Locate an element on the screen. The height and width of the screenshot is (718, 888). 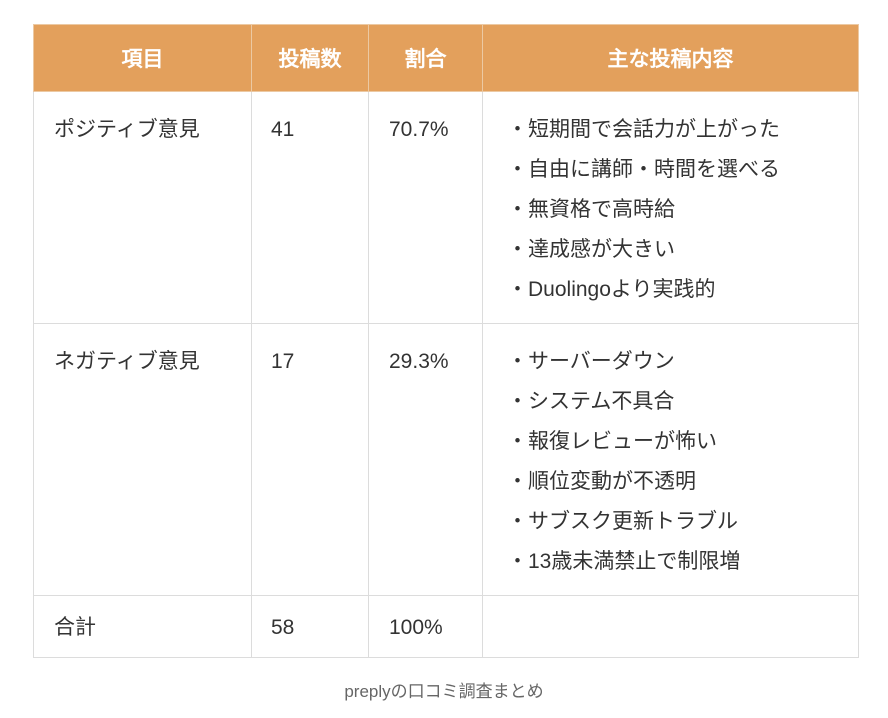
list-item: ・順位変動が不透明 is located at coordinates (601, 481).